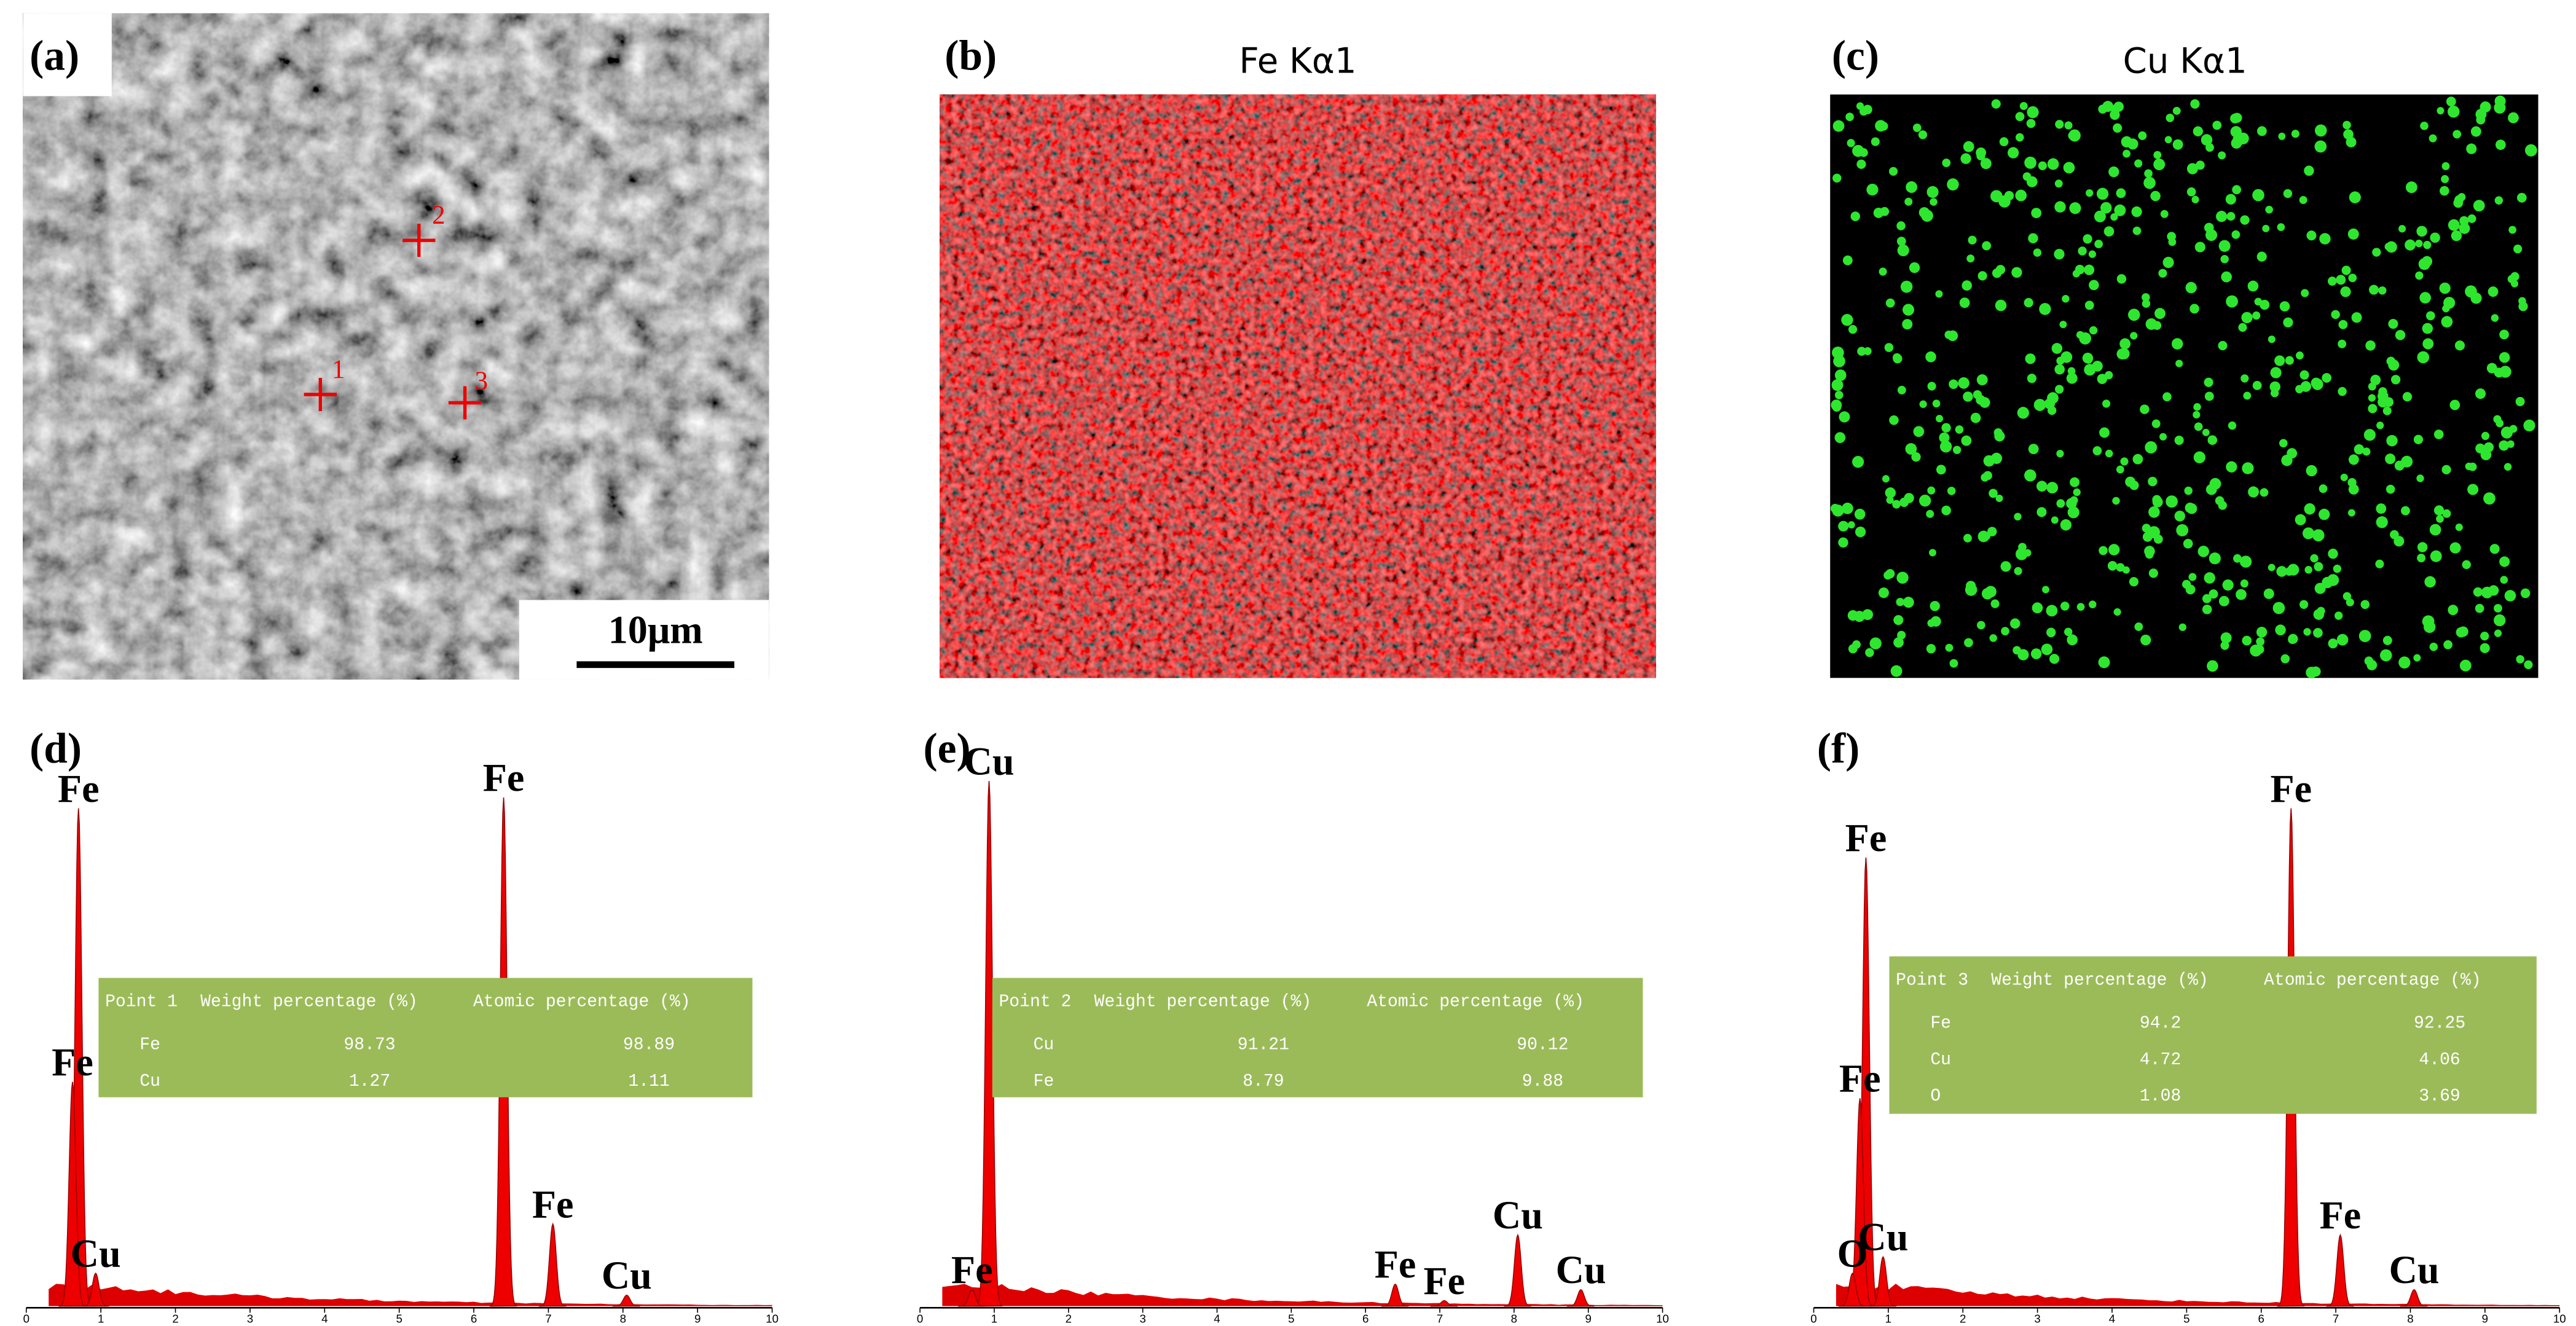  I want to click on label-bg, so click(67, 54).